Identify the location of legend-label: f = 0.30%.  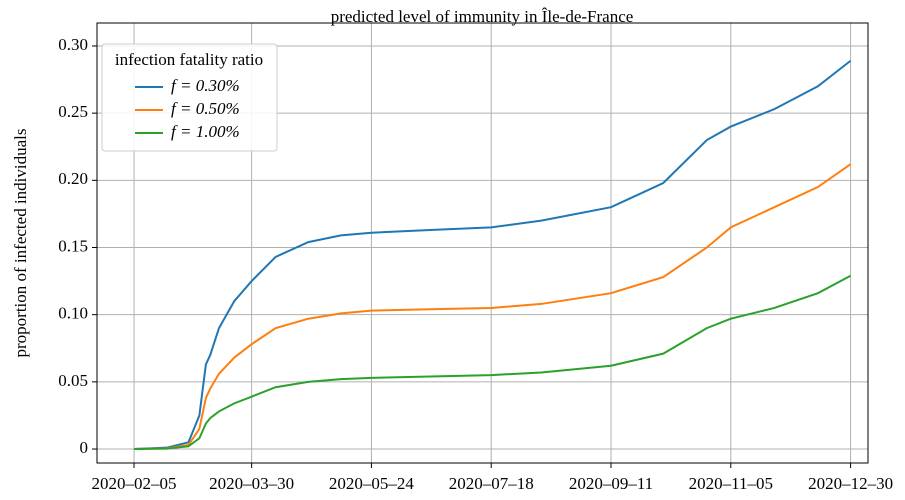
(205, 85).